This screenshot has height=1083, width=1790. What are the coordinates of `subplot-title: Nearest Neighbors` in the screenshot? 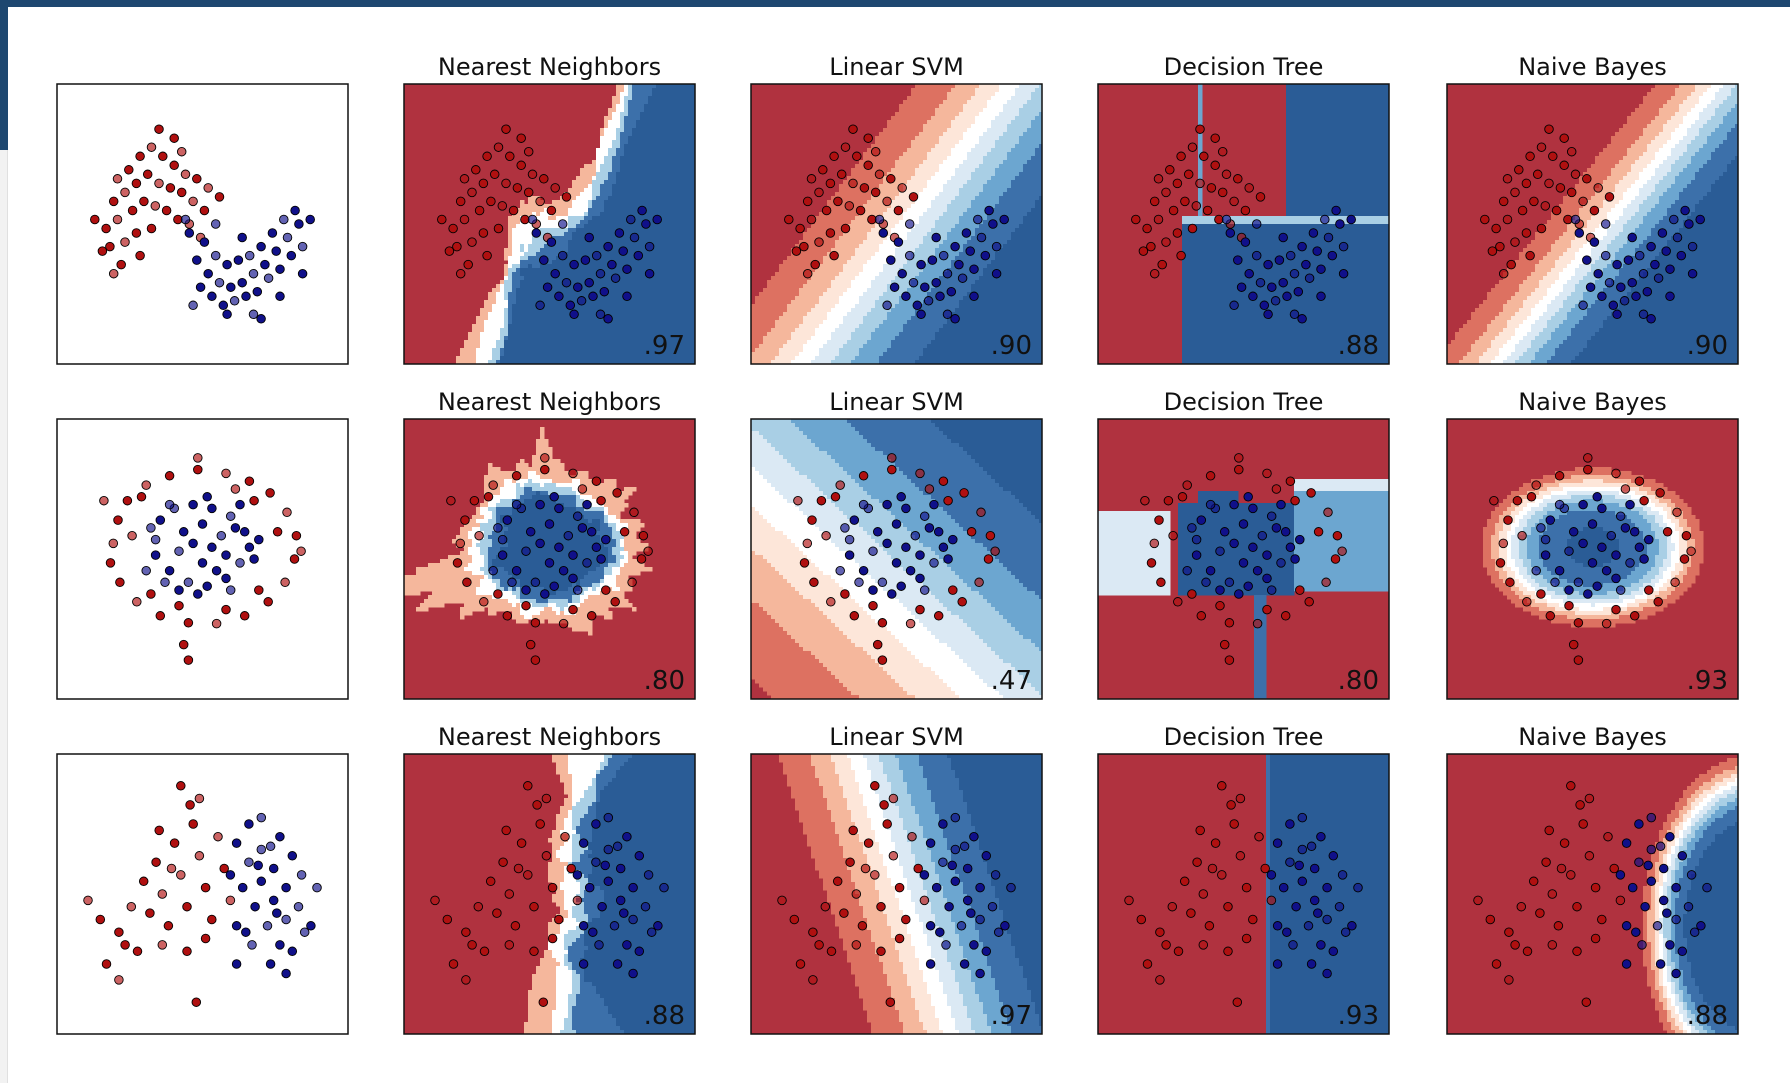 It's located at (549, 67).